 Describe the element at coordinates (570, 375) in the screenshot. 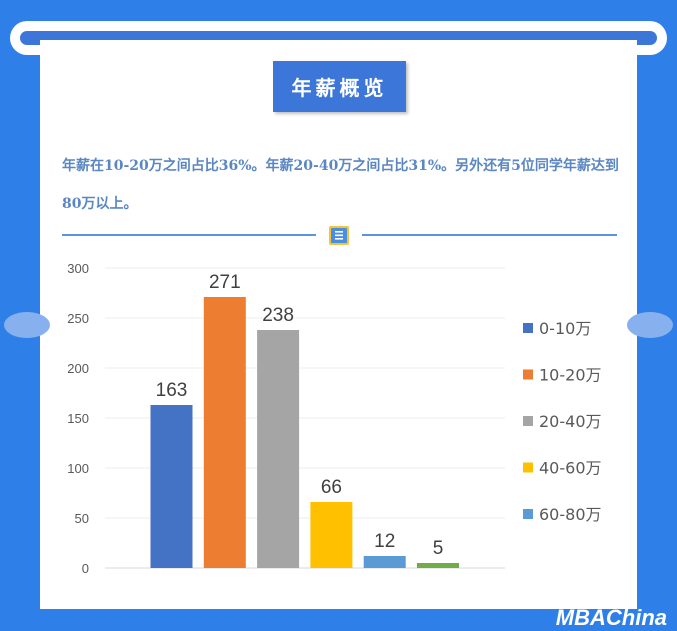

I see `legend-label: 10-20万` at that location.